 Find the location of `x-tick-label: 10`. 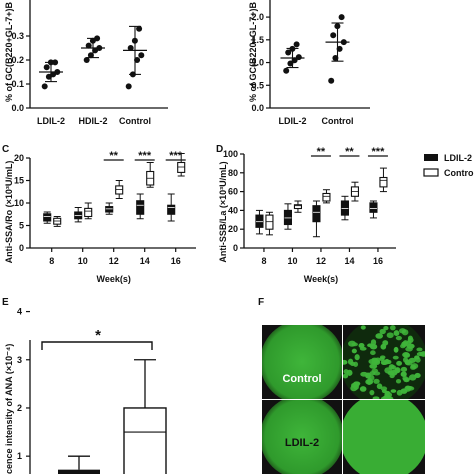

x-tick-label: 10 is located at coordinates (83, 261).